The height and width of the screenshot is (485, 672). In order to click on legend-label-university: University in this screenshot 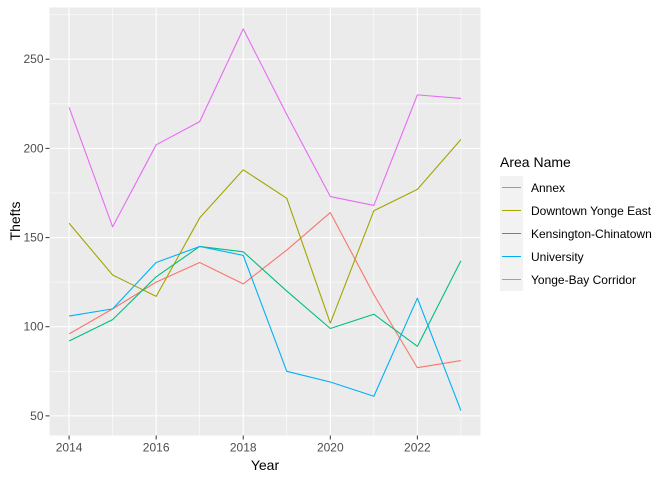, I will do `click(557, 257)`.